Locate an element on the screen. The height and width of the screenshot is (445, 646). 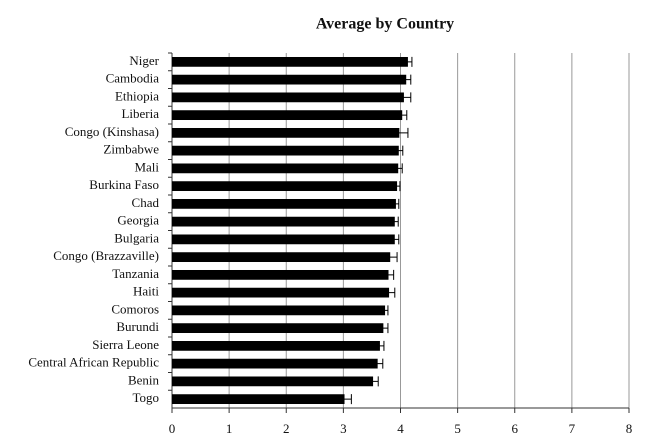
x-tick-label: 8 is located at coordinates (629, 428).